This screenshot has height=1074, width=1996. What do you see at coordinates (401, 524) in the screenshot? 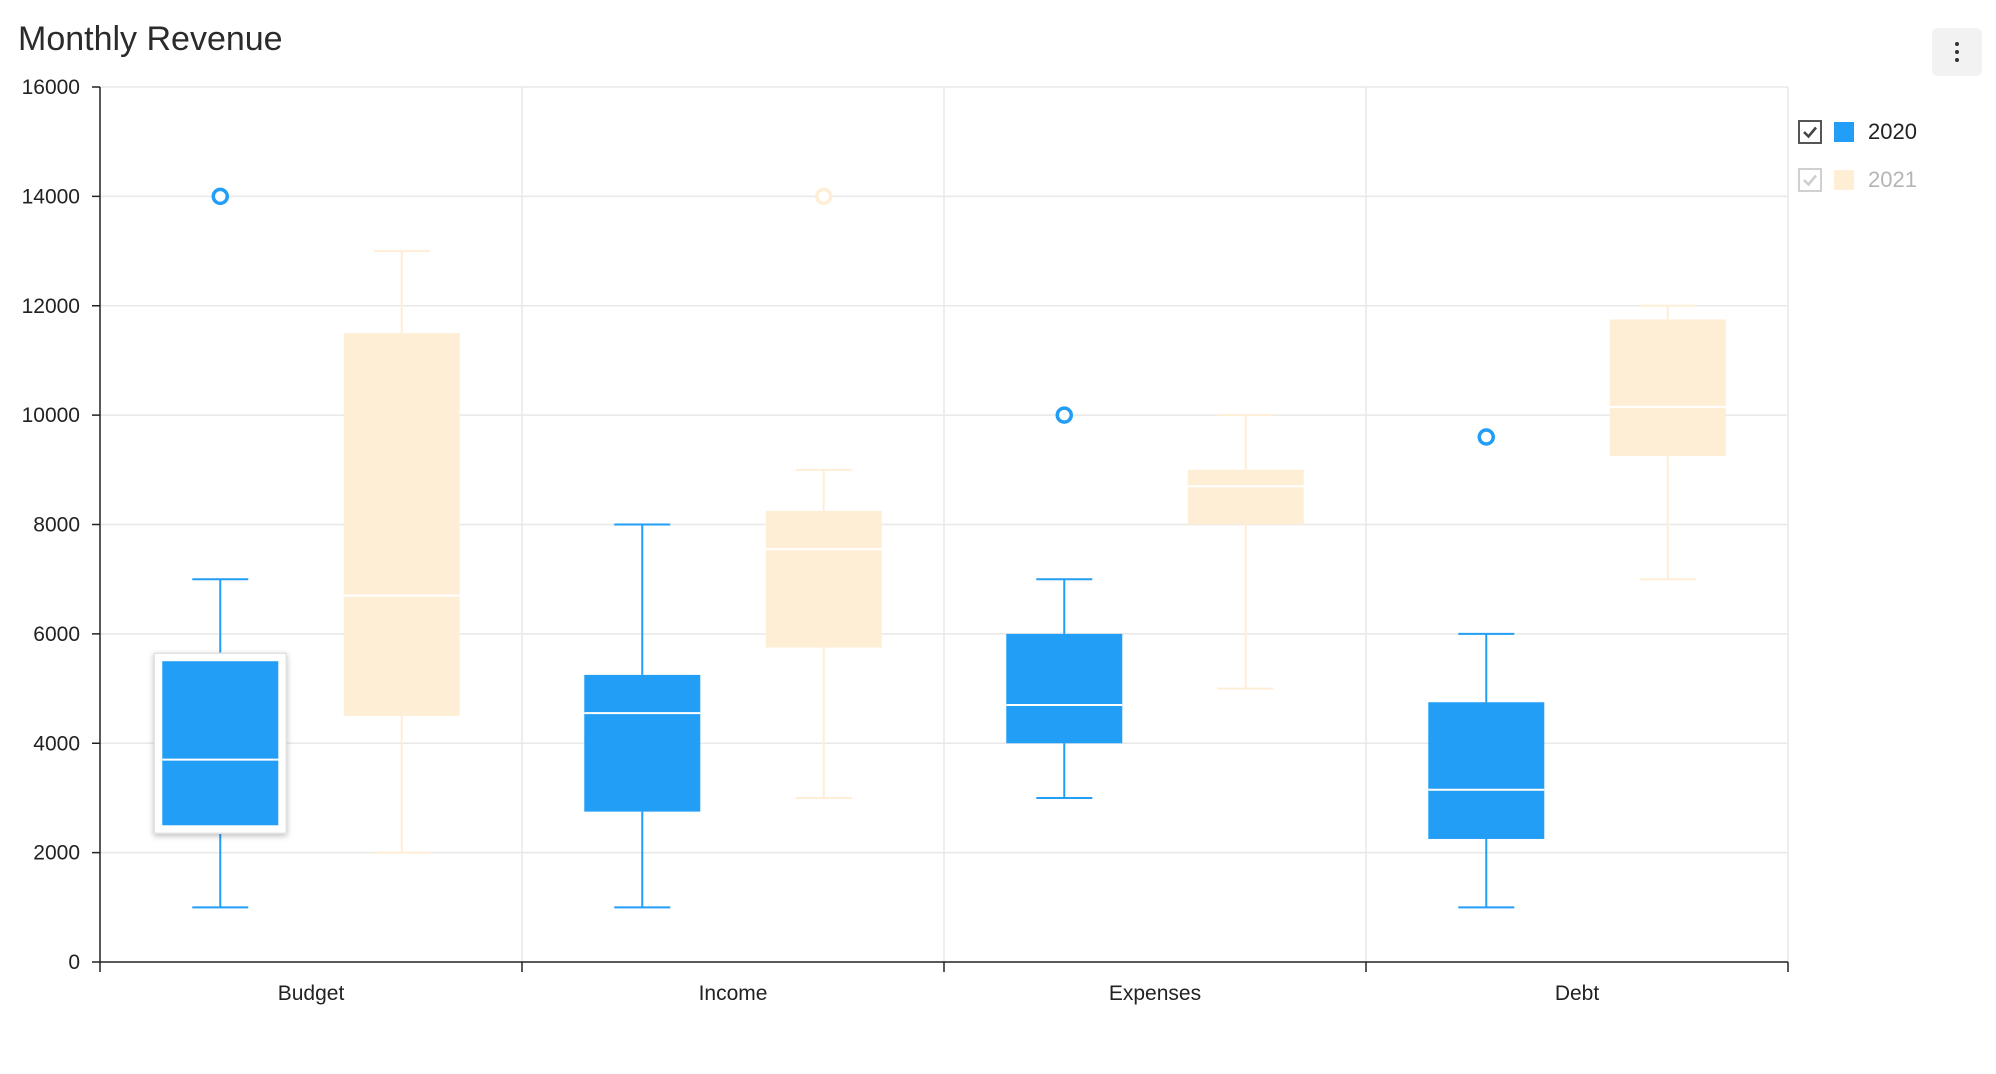
I see `box-2021-budget` at bounding box center [401, 524].